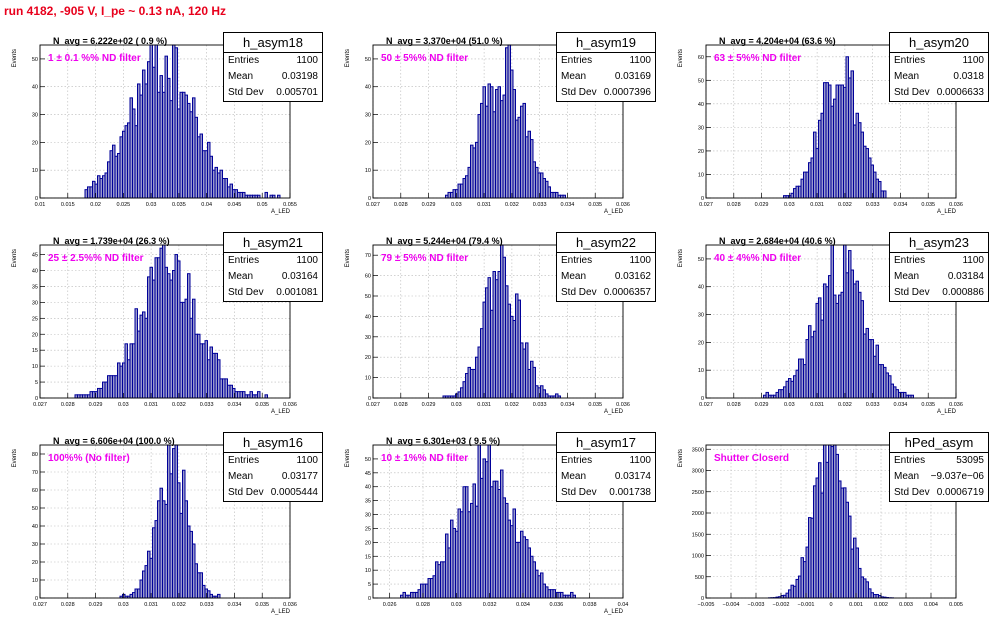  I want to click on filter-label: 10 ± 1%% ND filter, so click(425, 458).